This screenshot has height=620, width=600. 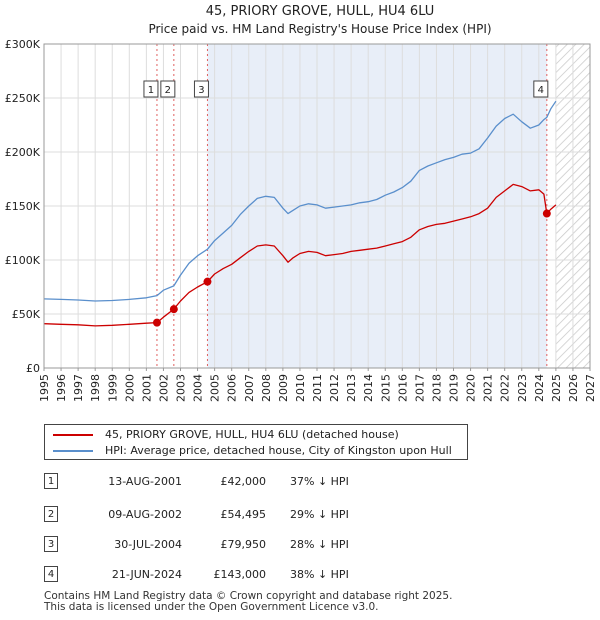 What do you see at coordinates (266, 388) in the screenshot?
I see `x-tick-label: 2008` at bounding box center [266, 388].